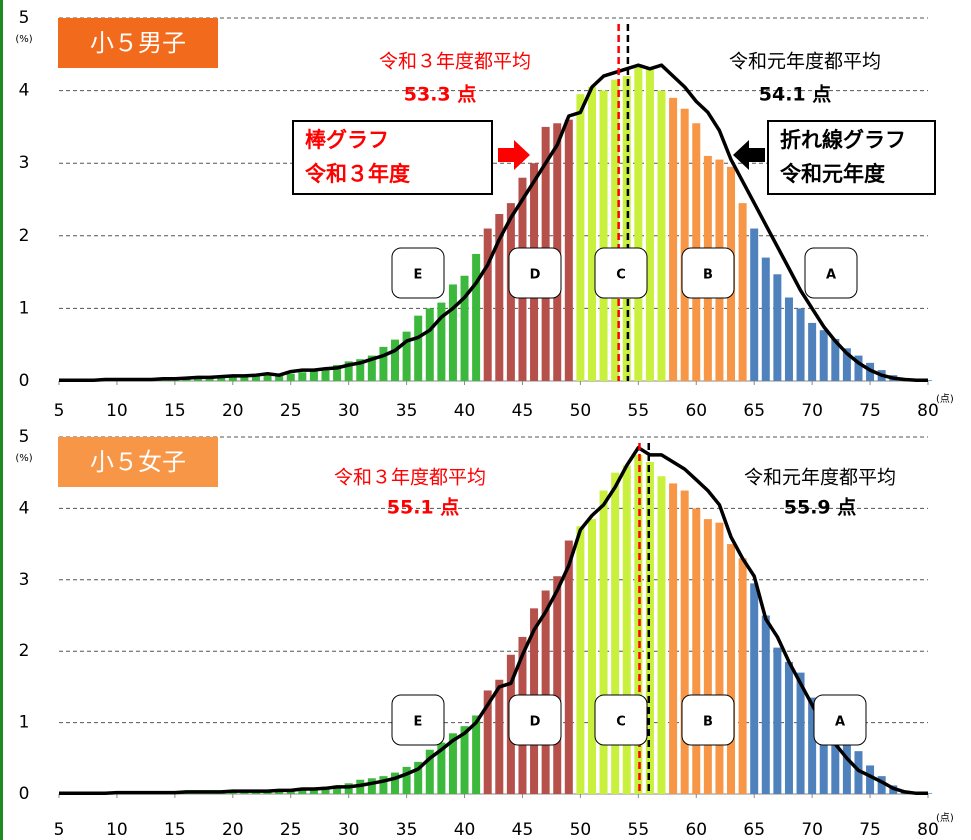  Describe the element at coordinates (24, 91) in the screenshot. I see `y-tick-label: 4` at that location.